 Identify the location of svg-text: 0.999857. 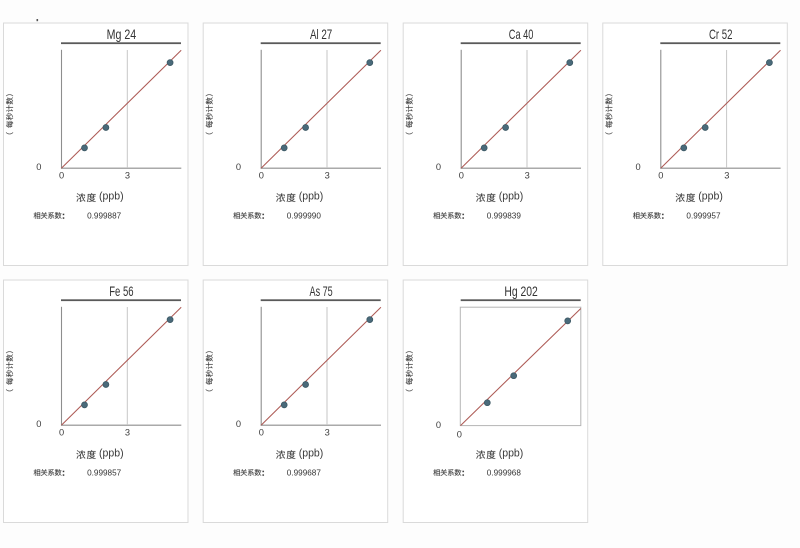
(104, 473).